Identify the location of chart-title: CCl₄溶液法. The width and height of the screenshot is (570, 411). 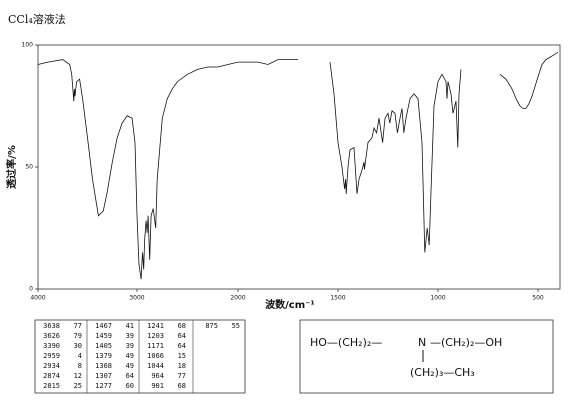
(37, 19).